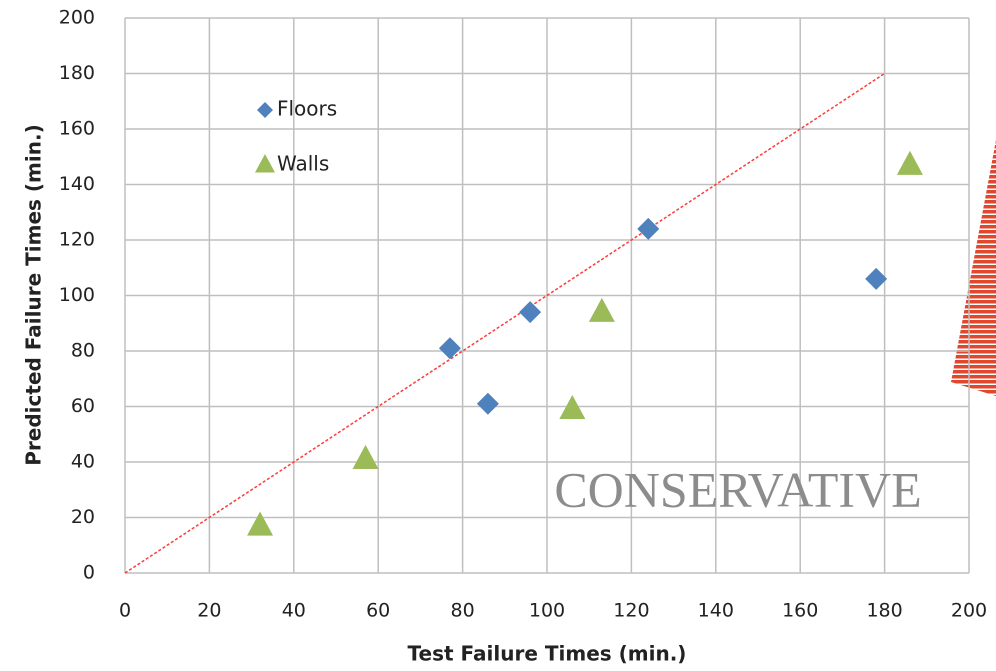  What do you see at coordinates (463, 611) in the screenshot?
I see `x-tick-label: 80` at bounding box center [463, 611].